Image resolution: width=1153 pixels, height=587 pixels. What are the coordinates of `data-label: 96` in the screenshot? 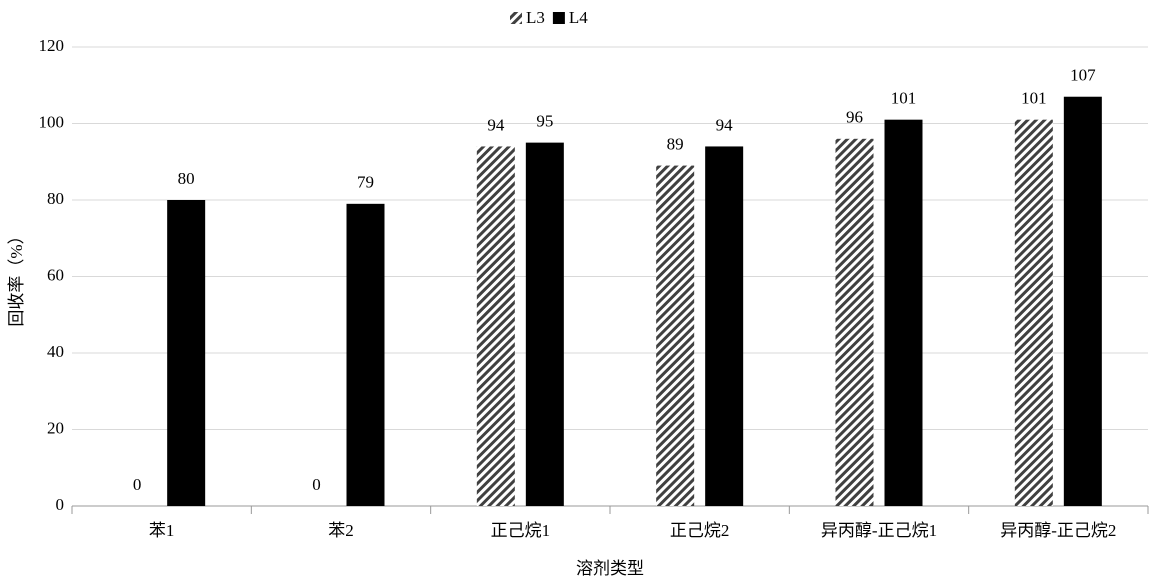 It's located at (854, 117).